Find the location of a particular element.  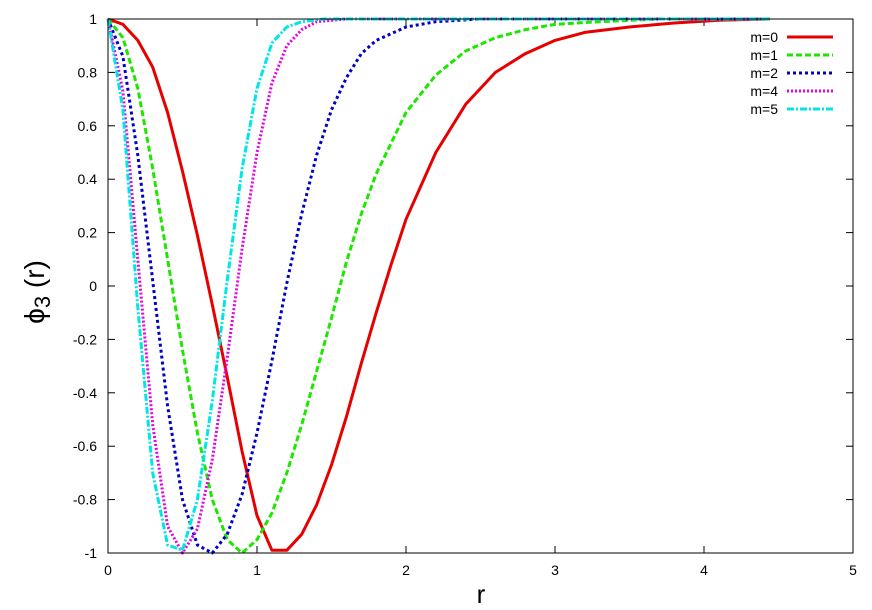

x-tick-label: 3 is located at coordinates (555, 570).